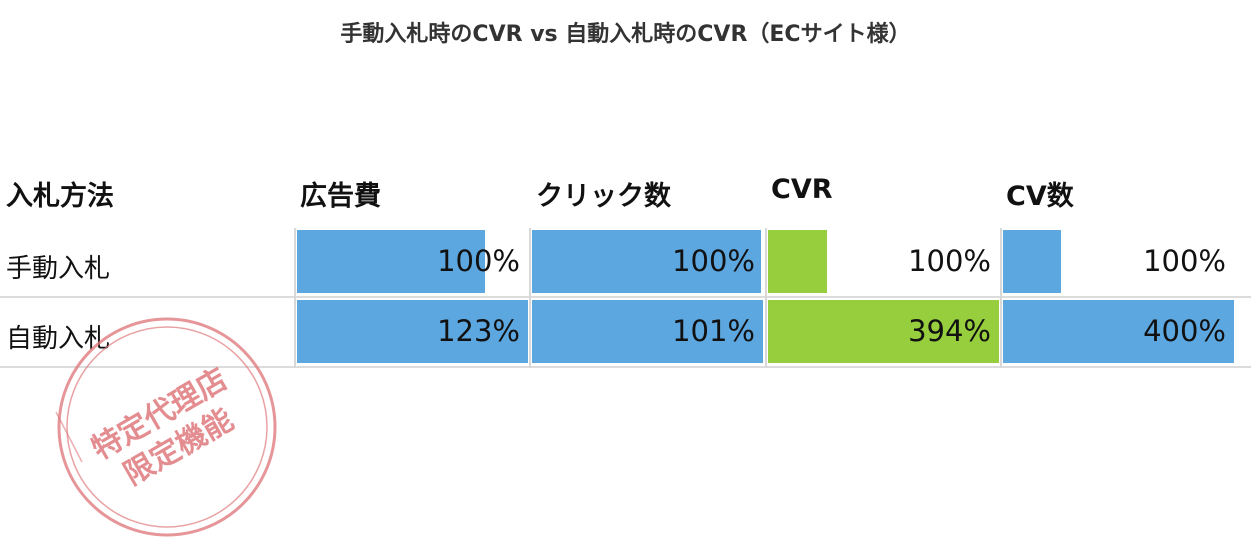 Image resolution: width=1251 pixels, height=550 pixels. Describe the element at coordinates (1184, 331) in the screenshot. I see `value-label-auto-cv-count: 400%` at that location.